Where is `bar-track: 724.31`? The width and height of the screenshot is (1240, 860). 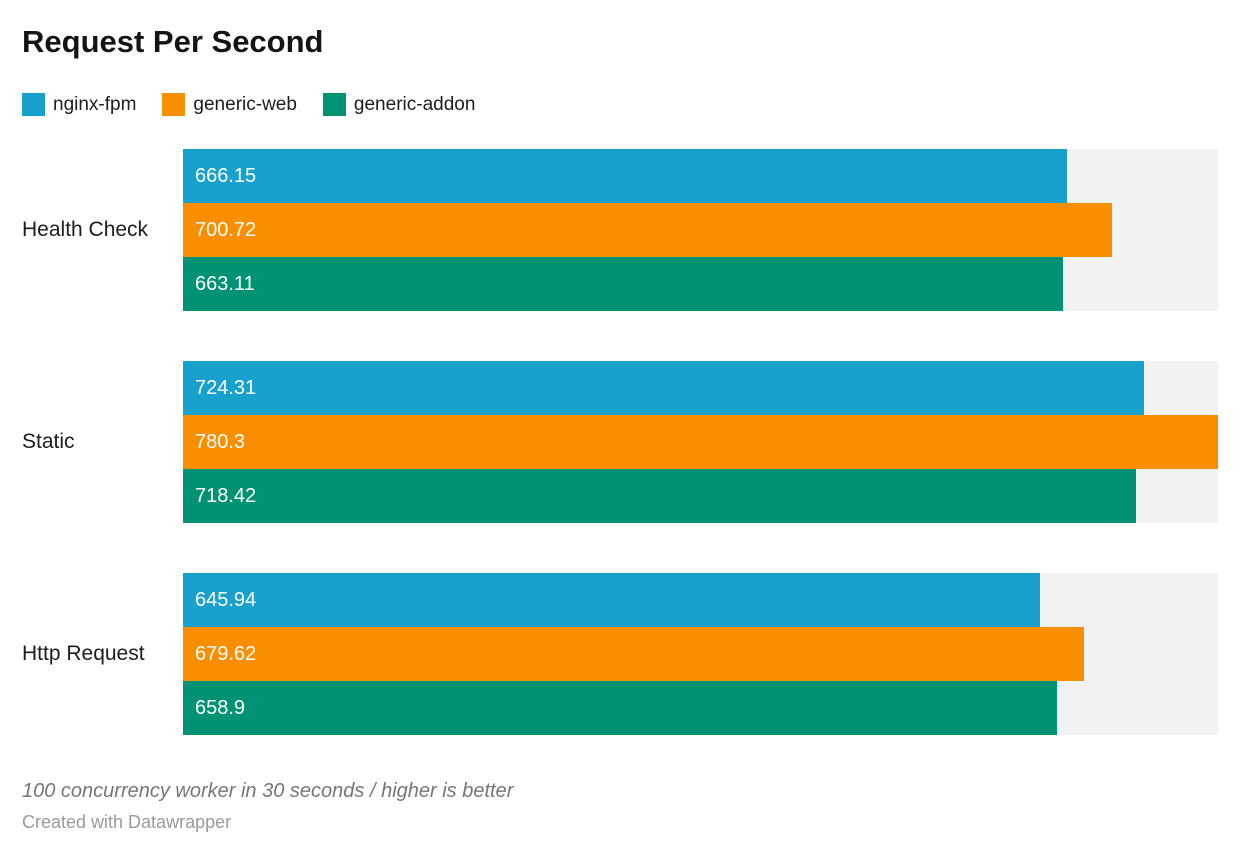 bar-track: 724.31 is located at coordinates (700, 388).